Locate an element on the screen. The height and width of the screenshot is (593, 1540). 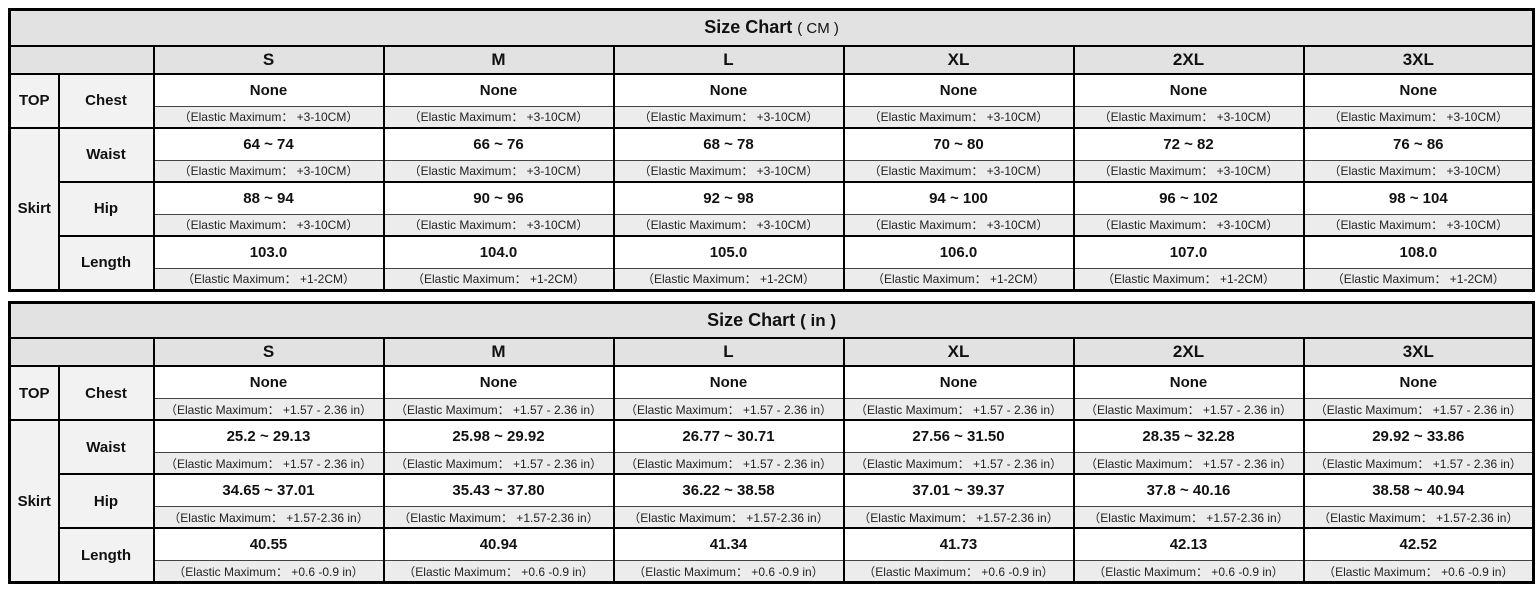
data-cell: 70 ~ 80 （Elastic Maximum： +3-10CM） is located at coordinates (958, 154).